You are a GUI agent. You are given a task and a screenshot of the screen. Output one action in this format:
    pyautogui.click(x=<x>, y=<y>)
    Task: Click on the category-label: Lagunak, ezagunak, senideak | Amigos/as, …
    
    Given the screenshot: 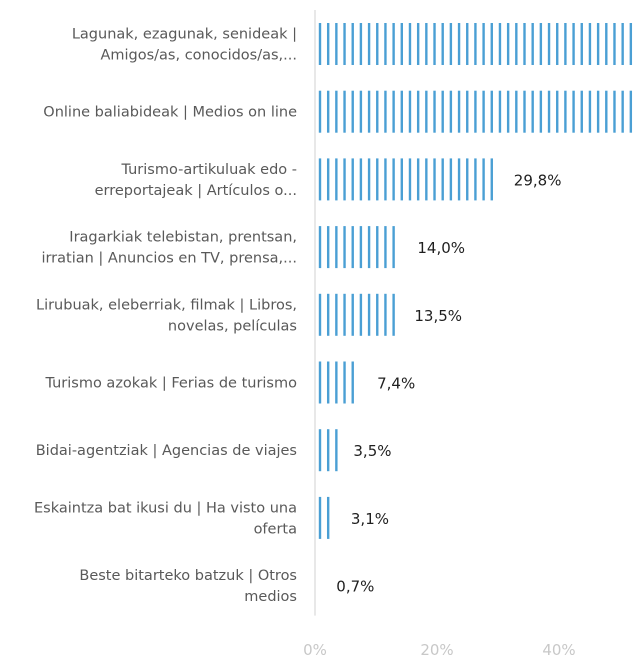 What is the action you would take?
    pyautogui.click(x=184, y=45)
    